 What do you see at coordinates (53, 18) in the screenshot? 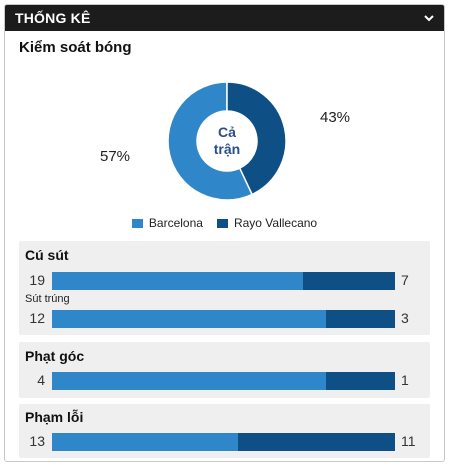
I see `panel-title: THỐNG KÊ` at bounding box center [53, 18].